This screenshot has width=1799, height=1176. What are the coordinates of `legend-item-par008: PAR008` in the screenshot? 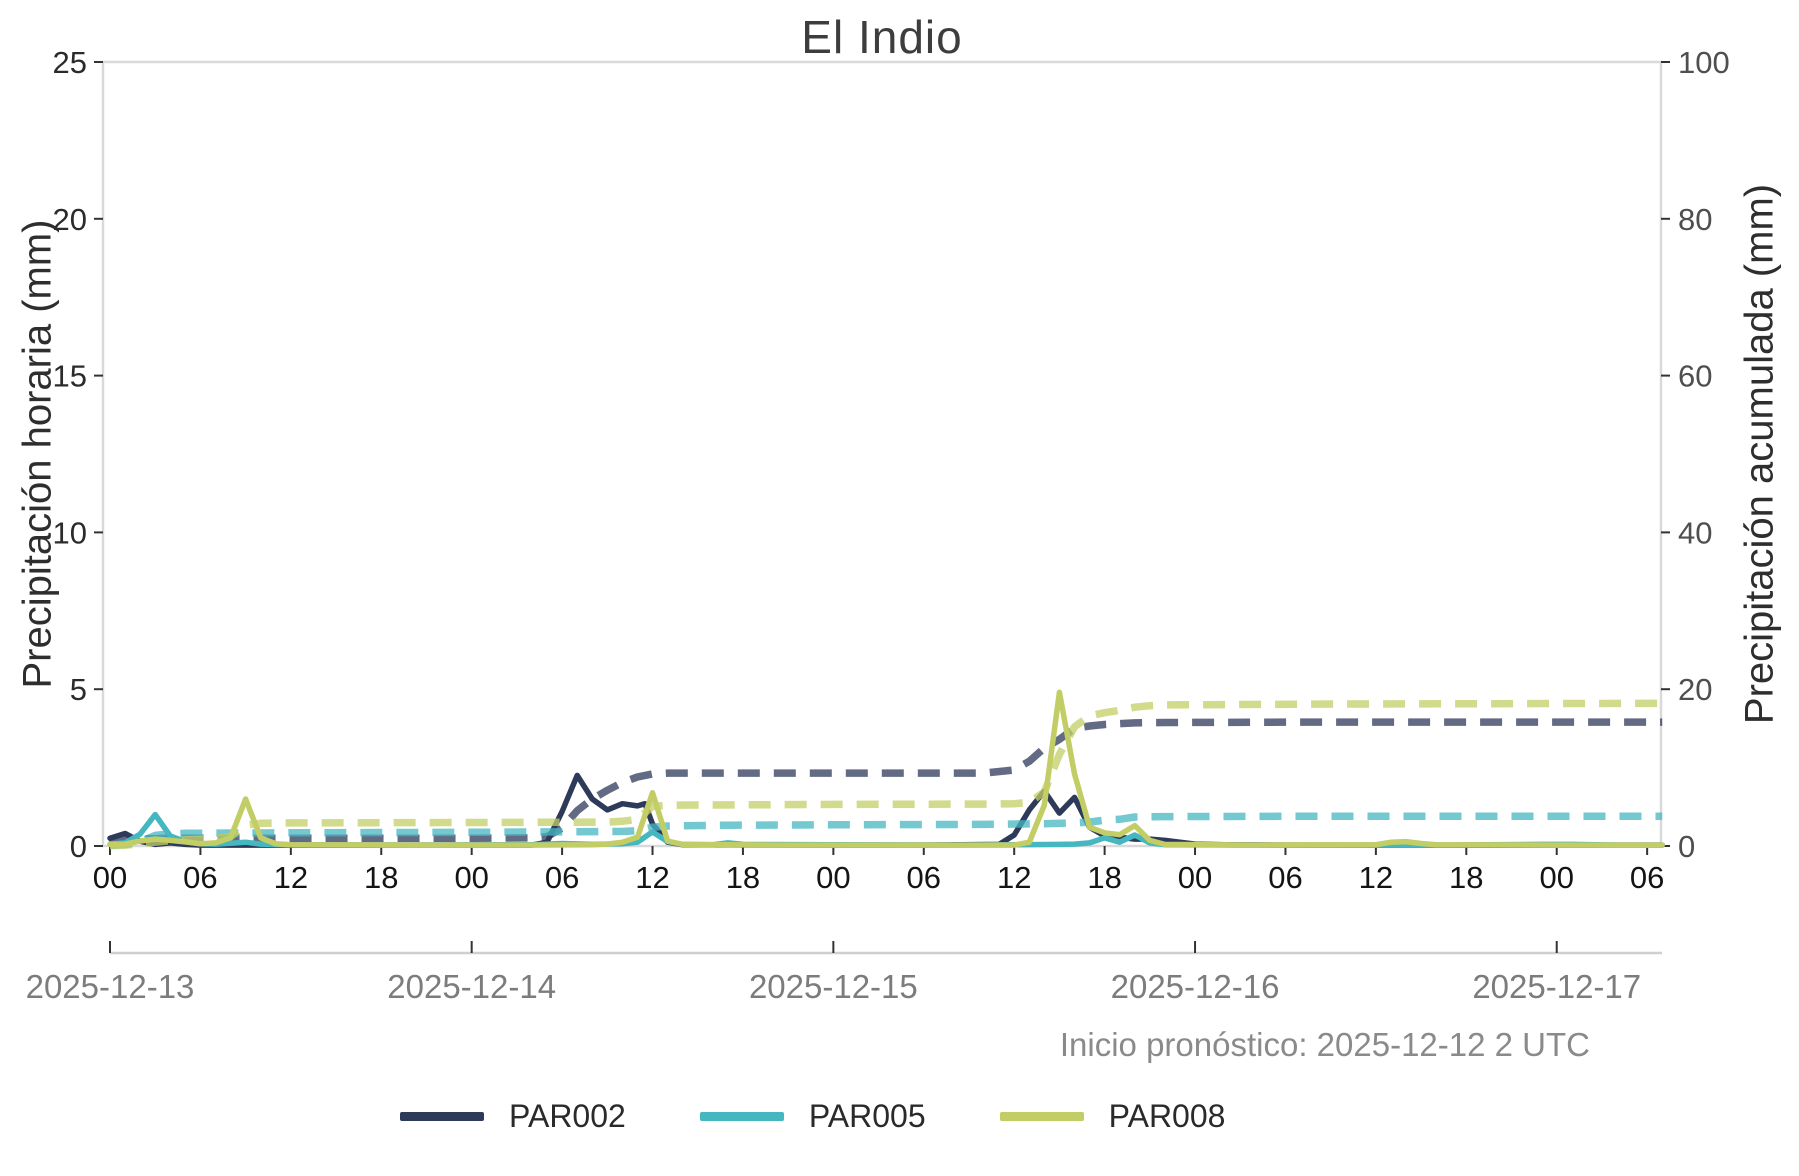 It's located at (1112, 1116).